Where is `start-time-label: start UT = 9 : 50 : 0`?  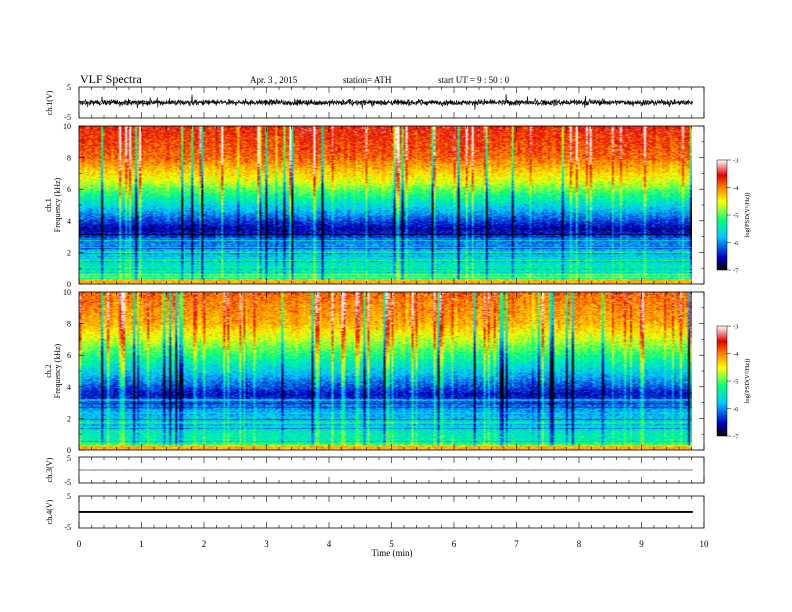
start-time-label: start UT = 9 : 50 : 0 is located at coordinates (474, 80).